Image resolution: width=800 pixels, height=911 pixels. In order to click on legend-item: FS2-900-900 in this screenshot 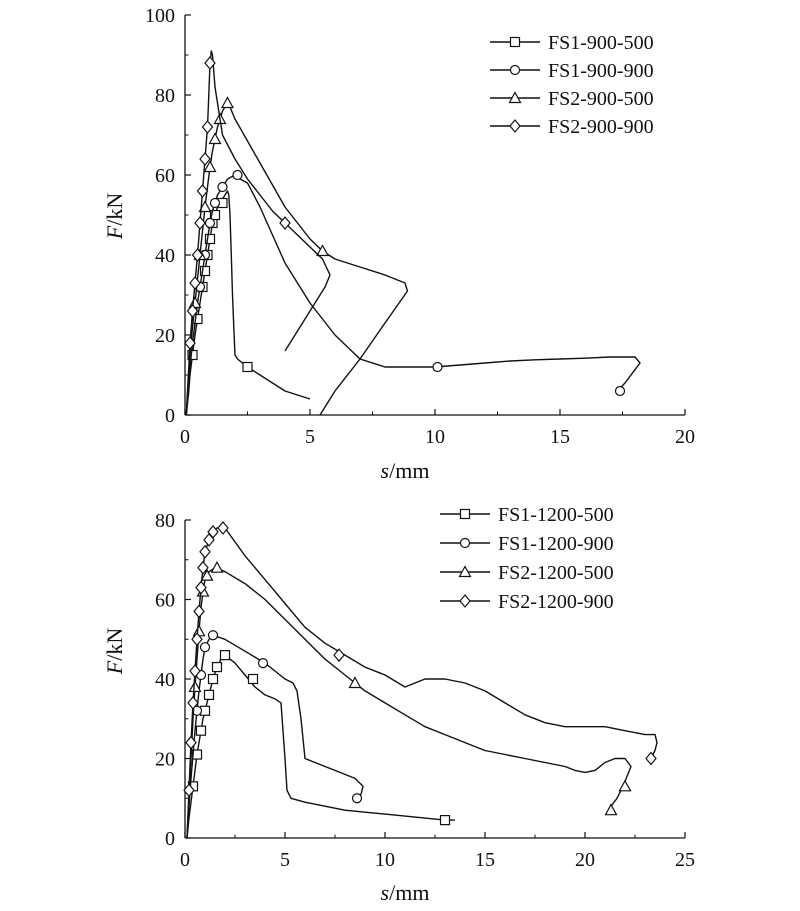, I will do `click(572, 127)`.